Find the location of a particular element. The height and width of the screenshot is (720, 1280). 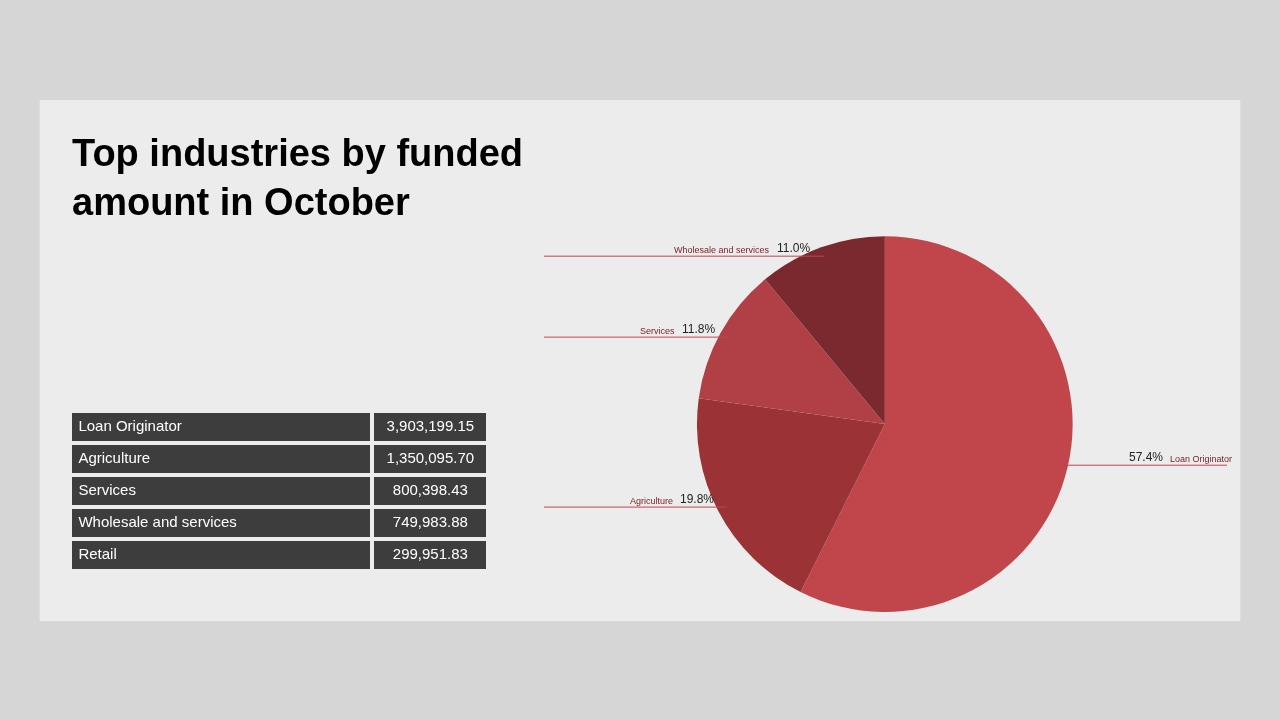

text: Top industries by funded amount in October is located at coordinates (298, 178).